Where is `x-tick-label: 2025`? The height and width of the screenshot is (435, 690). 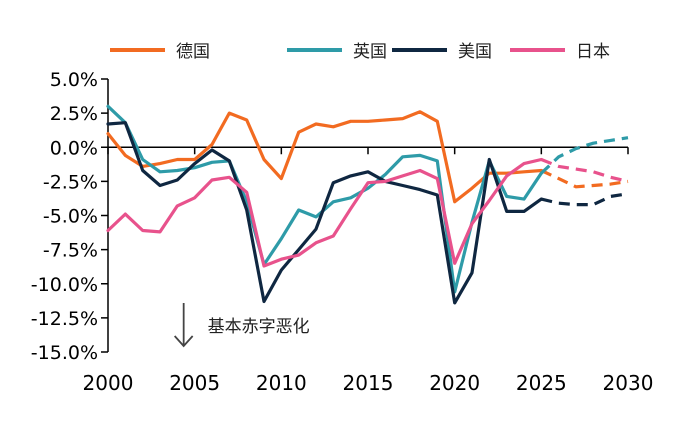 x-tick-label: 2025 is located at coordinates (541, 383).